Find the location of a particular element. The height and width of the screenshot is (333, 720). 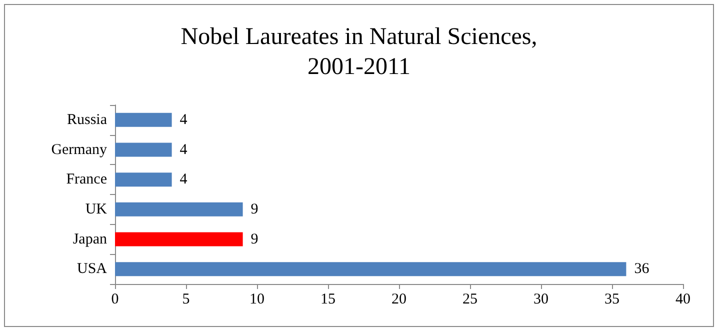

y-tick-label: Germany is located at coordinates (79, 150).